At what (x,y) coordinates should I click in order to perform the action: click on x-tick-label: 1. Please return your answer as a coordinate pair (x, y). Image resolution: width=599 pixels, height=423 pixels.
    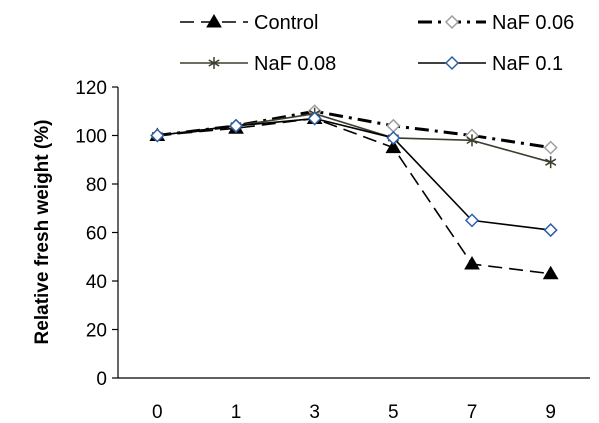
    Looking at the image, I should click on (236, 412).